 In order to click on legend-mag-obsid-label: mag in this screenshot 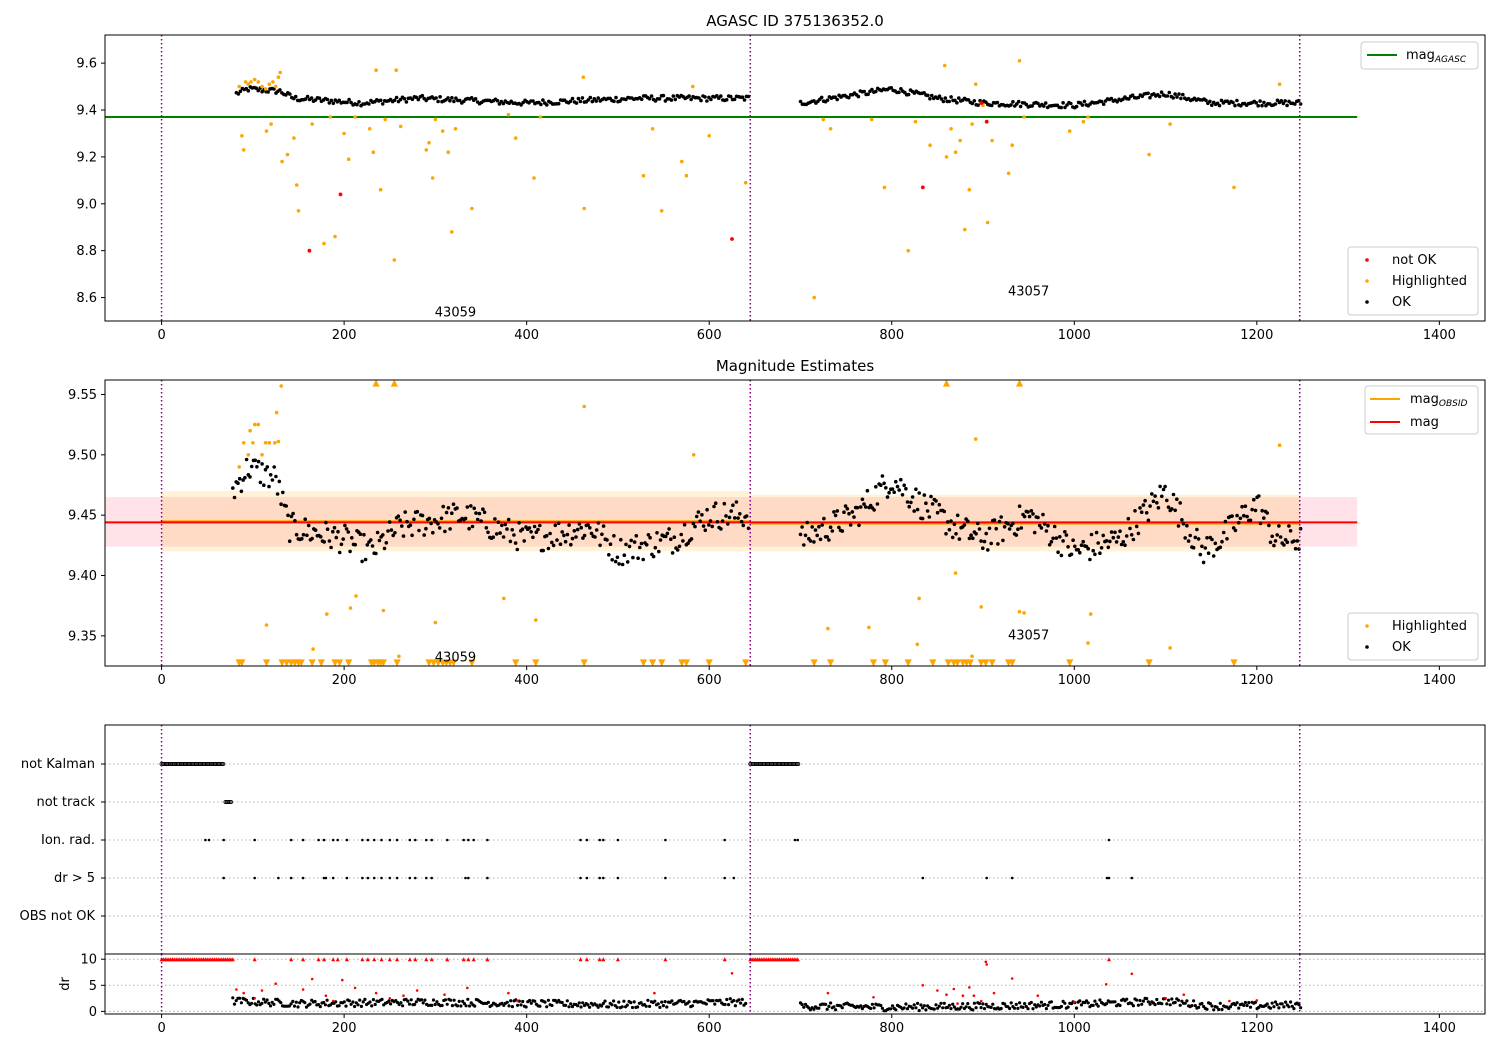, I will do `click(1424, 399)`.